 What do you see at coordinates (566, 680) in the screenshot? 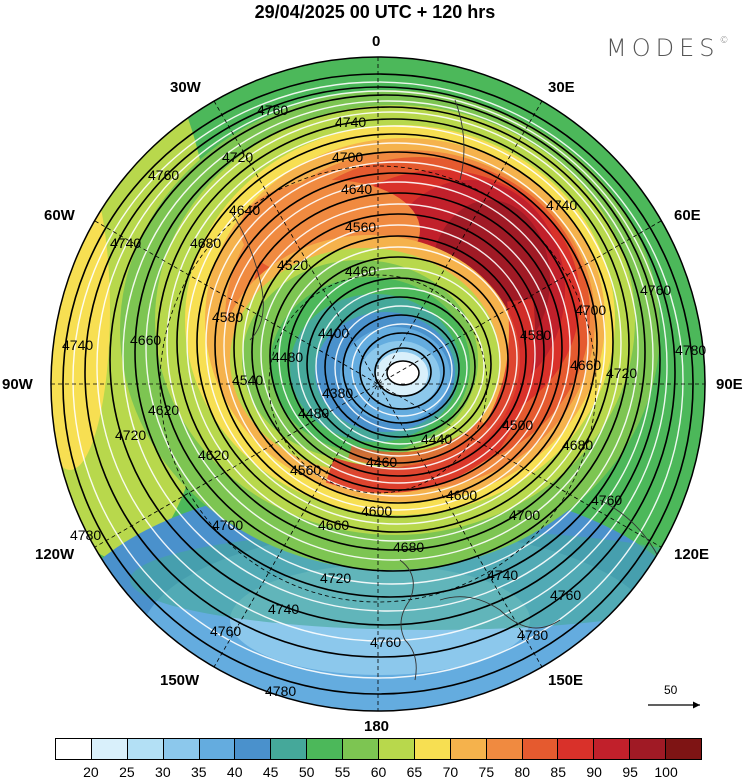
I see `lon-label-150e: 150E` at bounding box center [566, 680].